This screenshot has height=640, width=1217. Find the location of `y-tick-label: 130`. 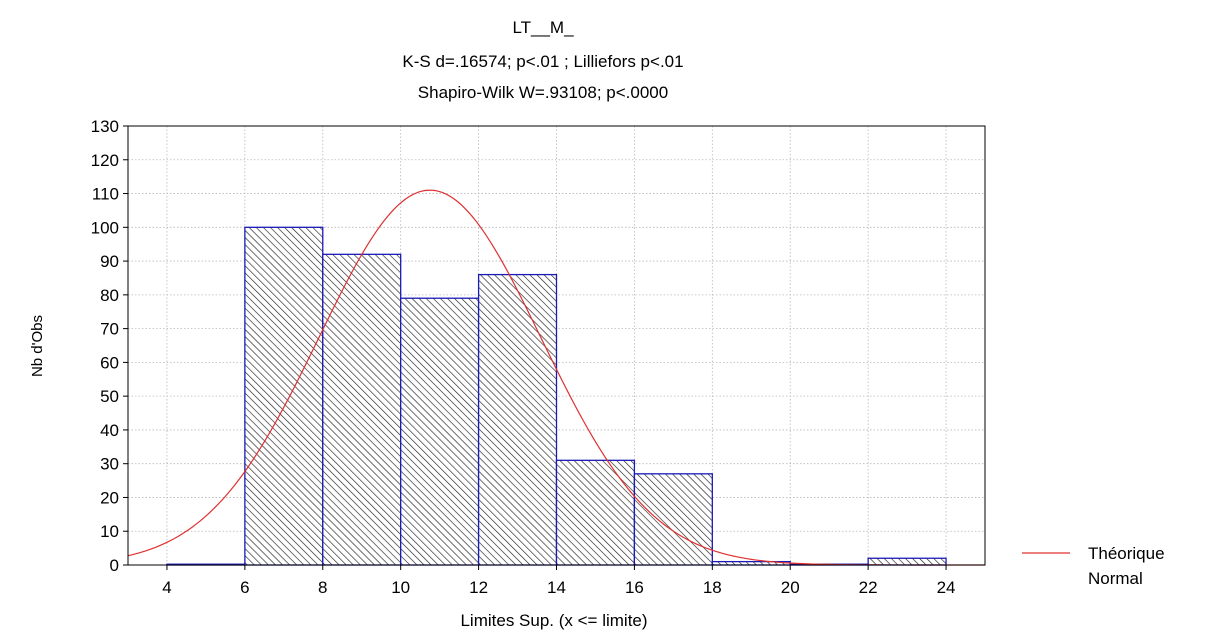

y-tick-label: 130 is located at coordinates (105, 126).